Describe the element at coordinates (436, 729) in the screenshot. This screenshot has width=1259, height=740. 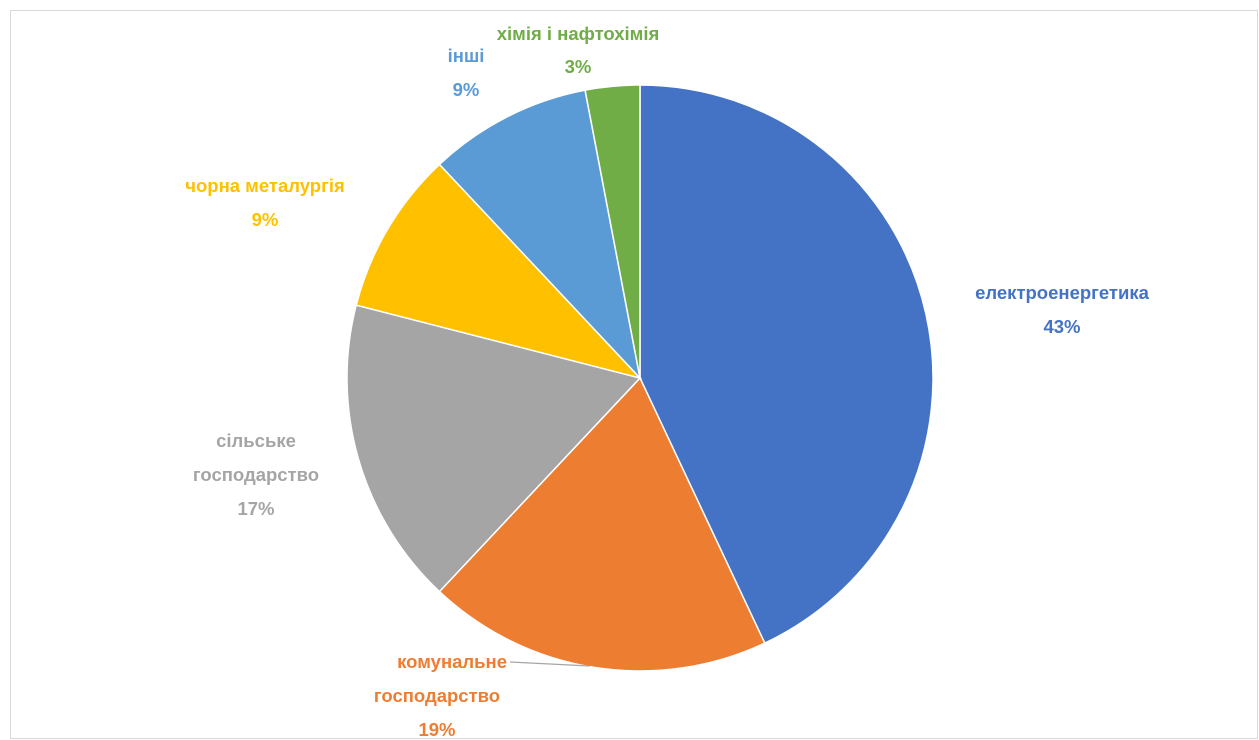
I see `slice-label-value: 19%` at that location.